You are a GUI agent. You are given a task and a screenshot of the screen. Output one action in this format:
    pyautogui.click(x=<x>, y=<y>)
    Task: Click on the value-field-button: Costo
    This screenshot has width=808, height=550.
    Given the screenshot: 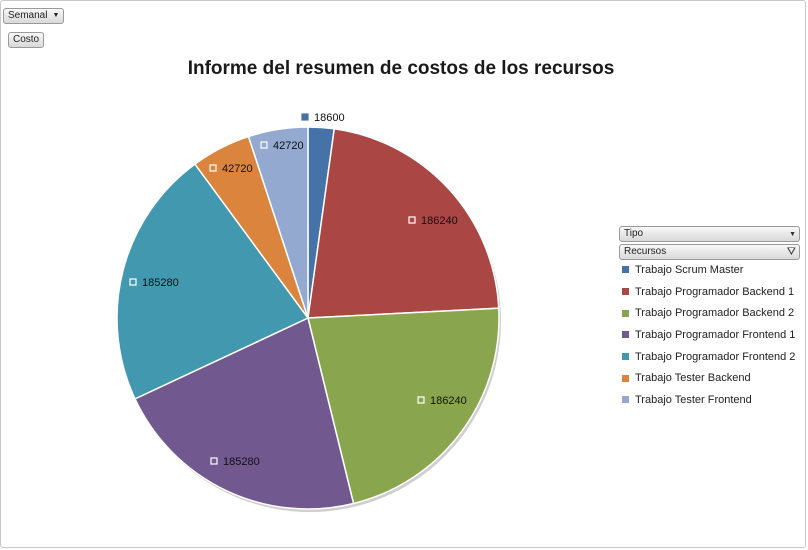 What is the action you would take?
    pyautogui.click(x=26, y=40)
    